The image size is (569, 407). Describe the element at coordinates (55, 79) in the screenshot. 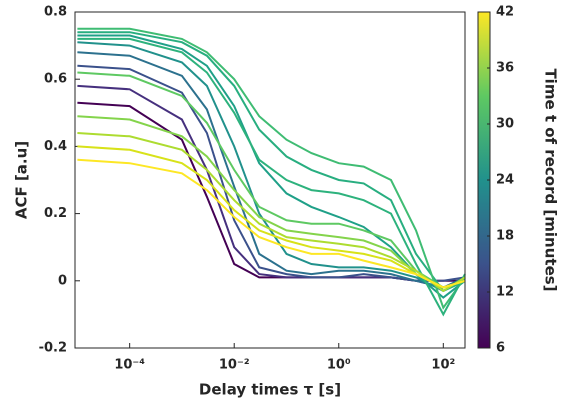

I see `y-tick-label: 0.6` at that location.